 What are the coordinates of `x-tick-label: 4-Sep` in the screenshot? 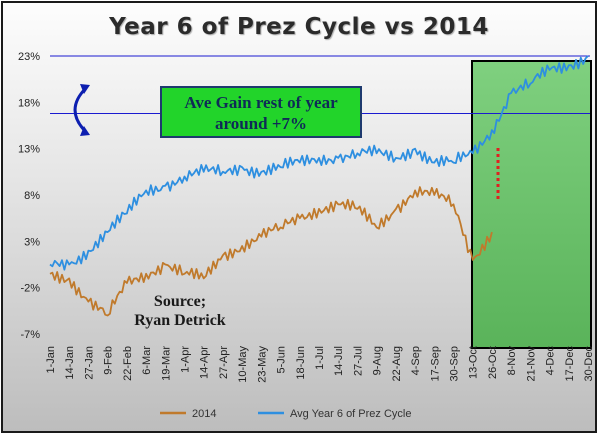 It's located at (416, 360).